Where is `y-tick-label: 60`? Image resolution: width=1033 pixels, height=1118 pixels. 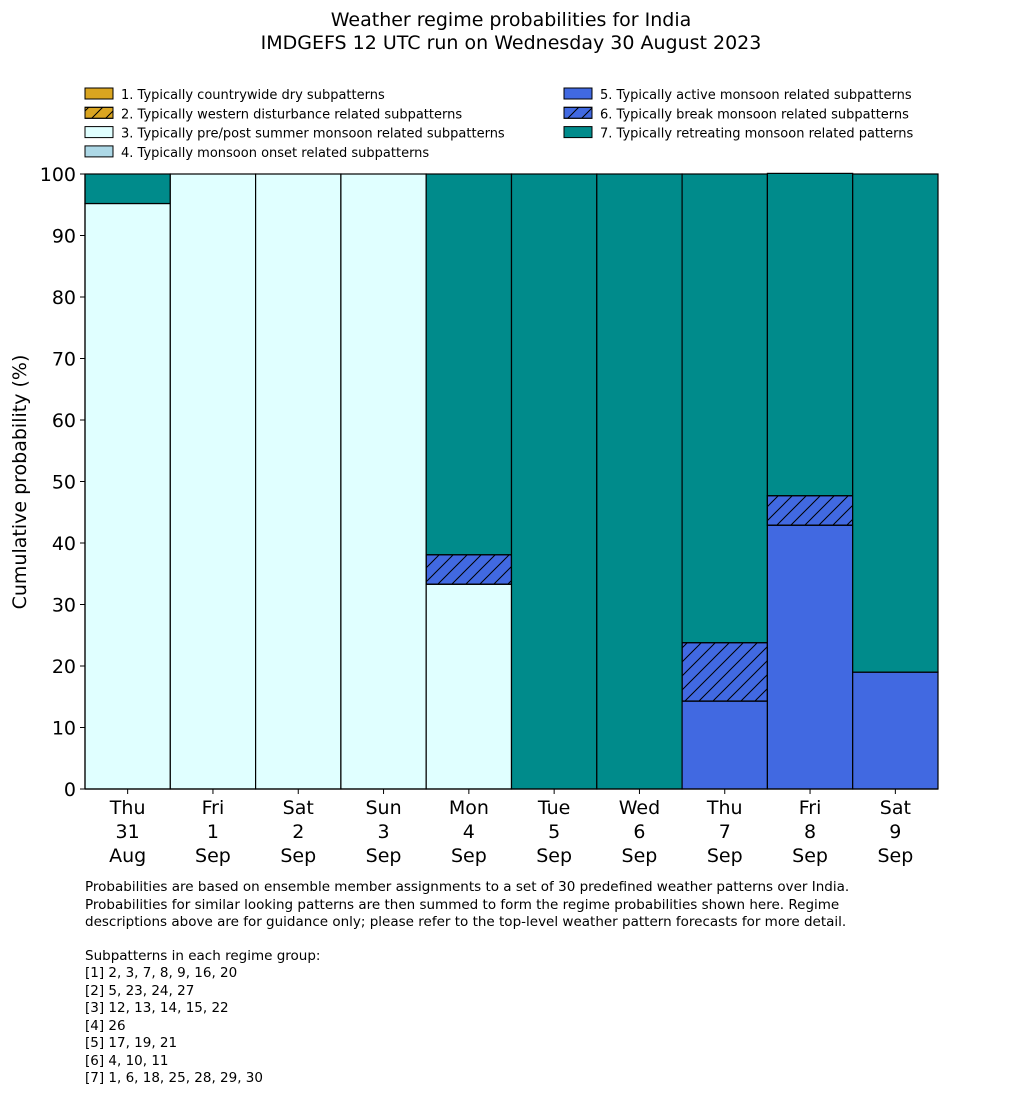 y-tick-label: 60 is located at coordinates (64, 421).